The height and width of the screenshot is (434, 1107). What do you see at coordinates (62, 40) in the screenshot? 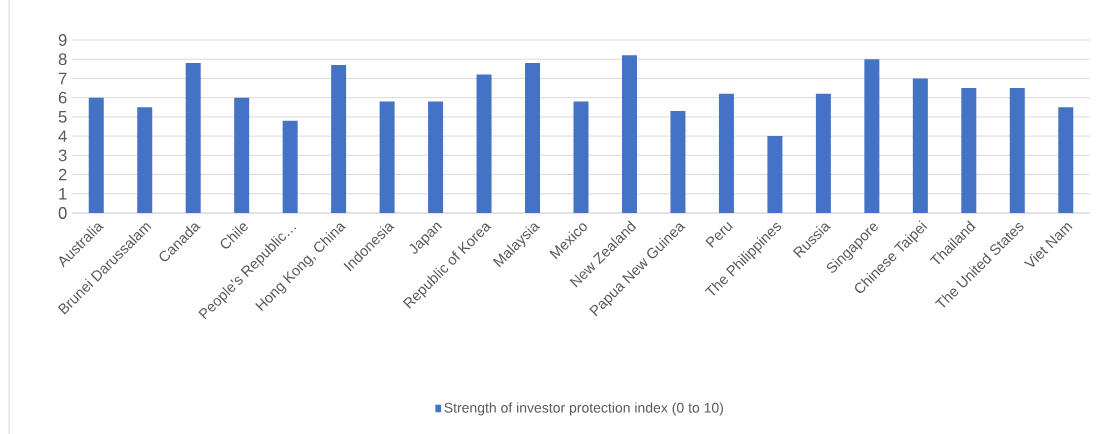
I see `y-tick-label: 9` at bounding box center [62, 40].